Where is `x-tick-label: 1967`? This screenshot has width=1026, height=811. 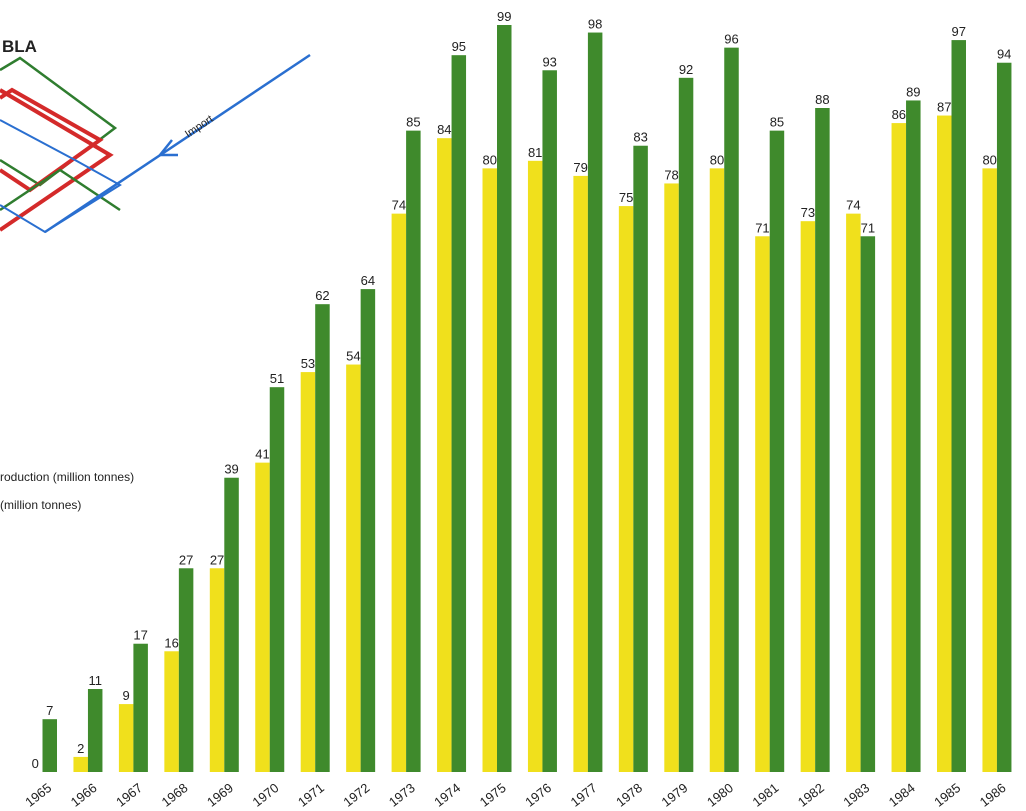 x-tick-label: 1967 is located at coordinates (129, 795).